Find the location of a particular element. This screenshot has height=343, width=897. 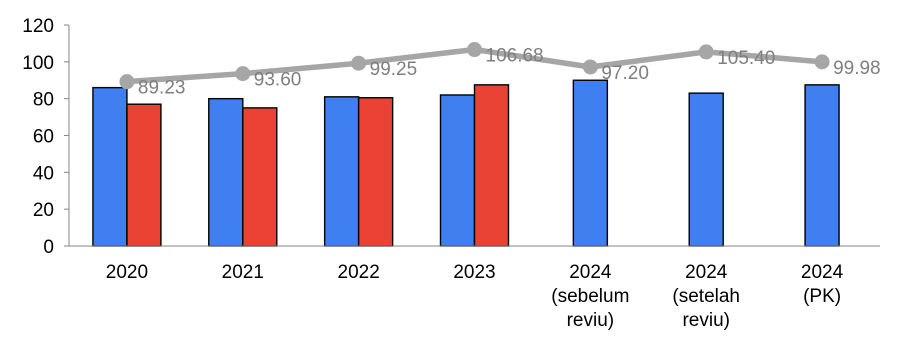

x-tick-label-line: (sebelum is located at coordinates (590, 296).